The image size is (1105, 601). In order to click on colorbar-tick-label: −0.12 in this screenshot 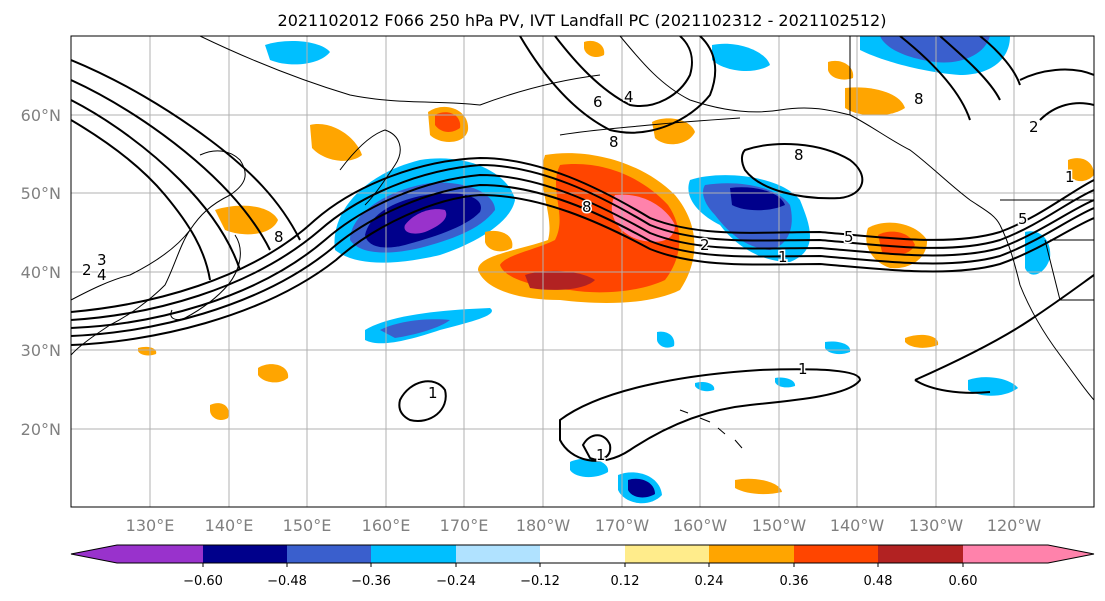, I will do `click(540, 581)`.